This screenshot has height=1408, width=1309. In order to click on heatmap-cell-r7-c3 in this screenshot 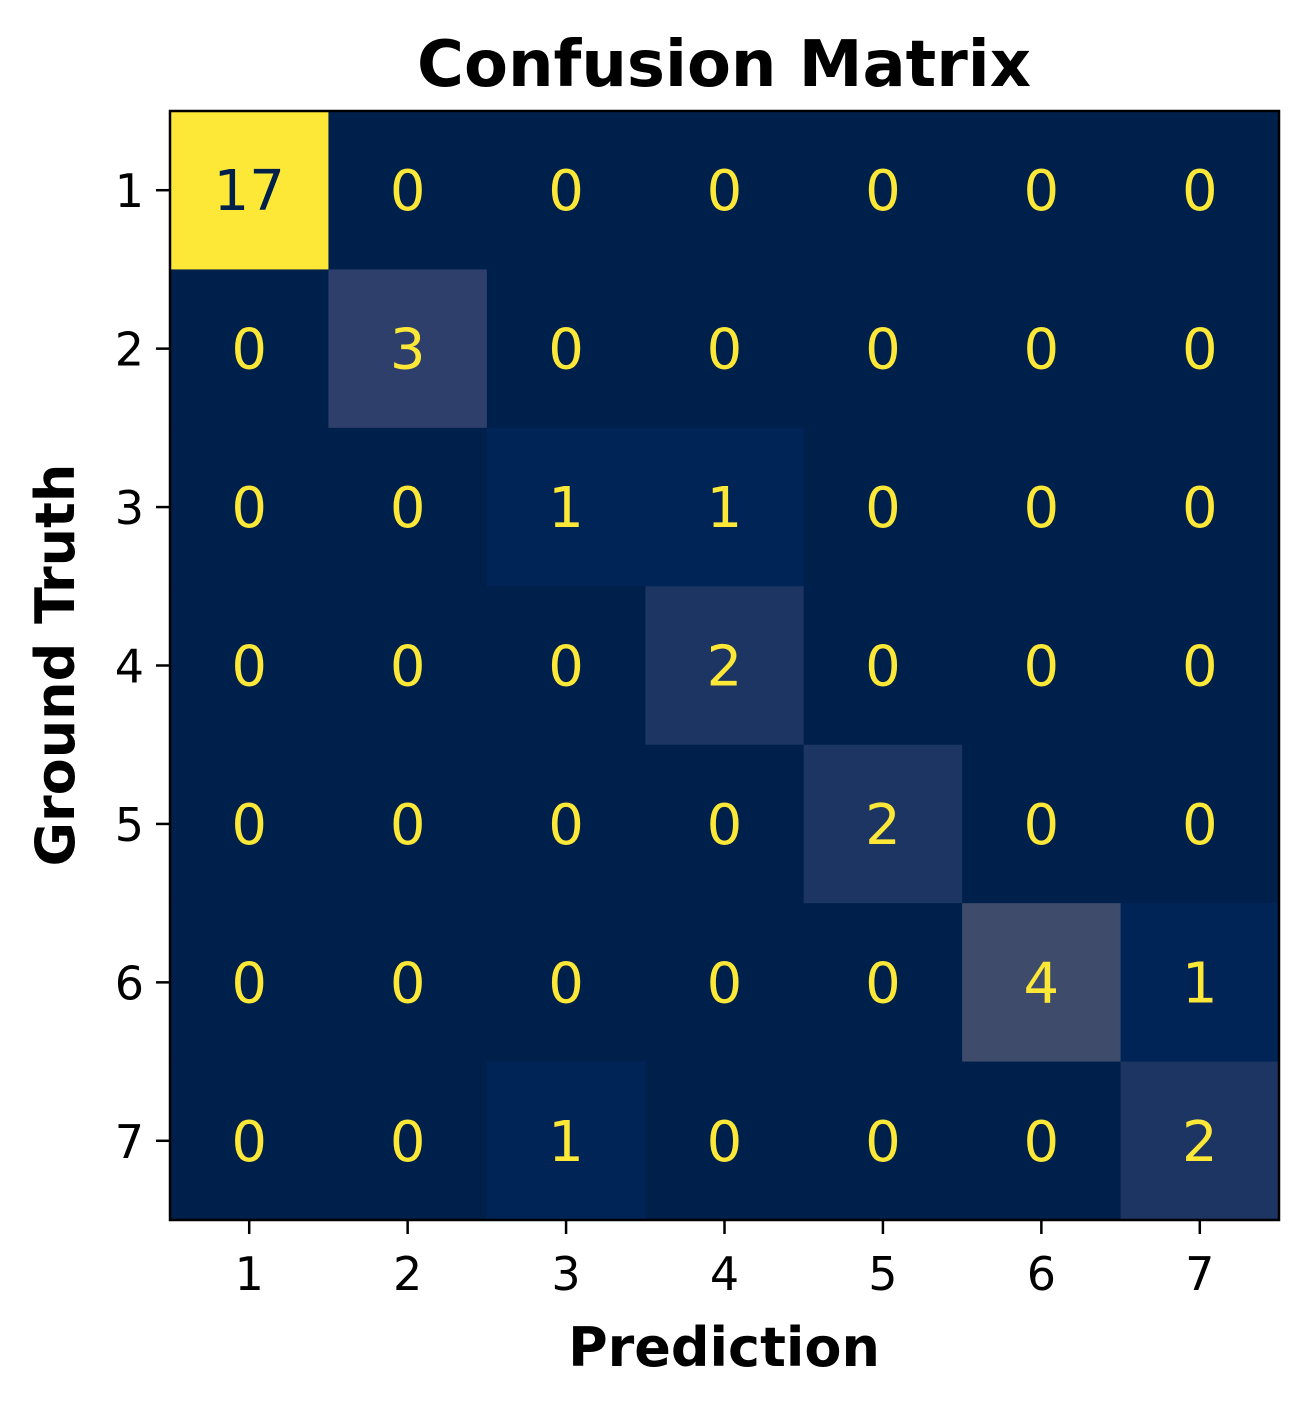, I will do `click(566, 1141)`.